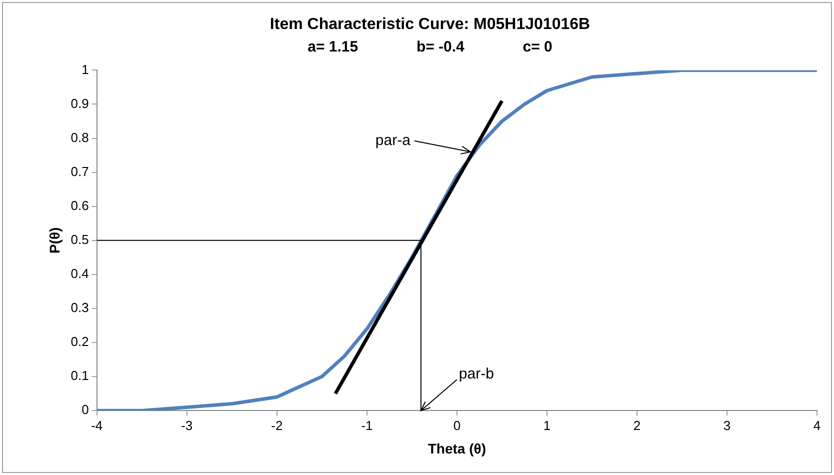 The image size is (834, 475). Describe the element at coordinates (97, 425) in the screenshot. I see `x-tick-label: -4` at that location.